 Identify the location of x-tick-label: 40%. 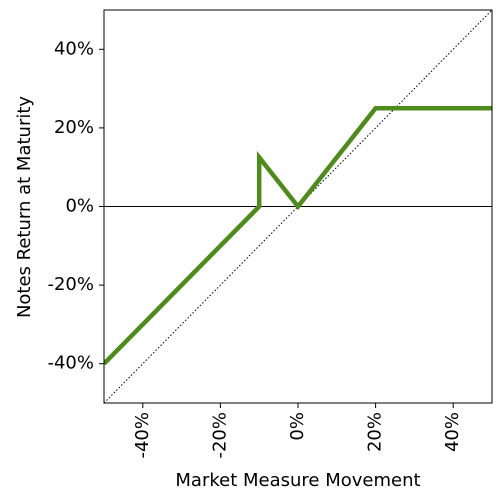
(452, 432).